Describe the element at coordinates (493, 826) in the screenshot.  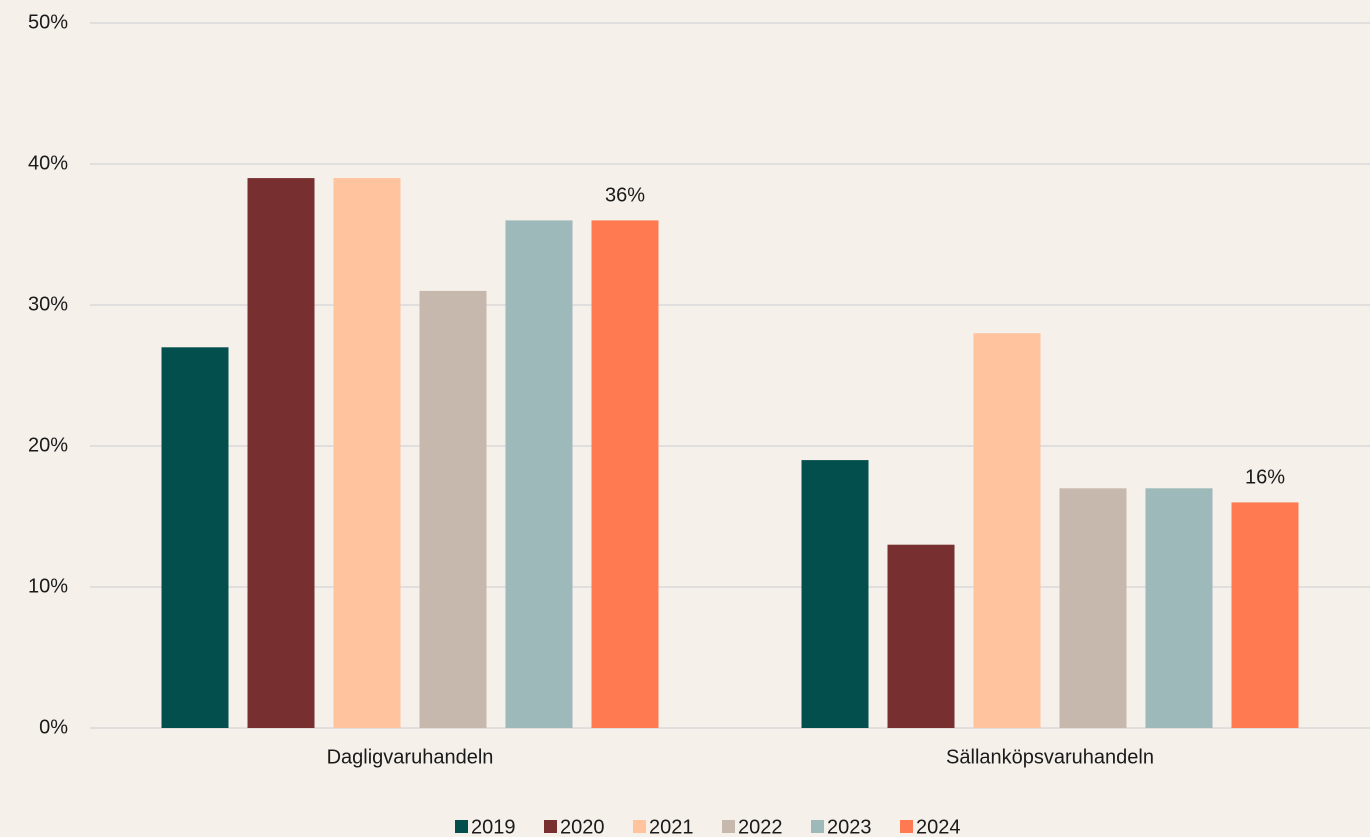
I see `legend-label: 2019` at that location.